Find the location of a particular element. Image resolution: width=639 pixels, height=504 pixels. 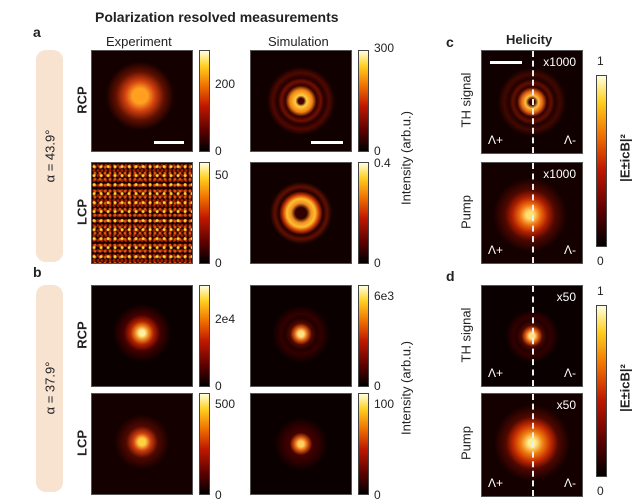

row-label-rcp-a: RCP is located at coordinates (82, 100).